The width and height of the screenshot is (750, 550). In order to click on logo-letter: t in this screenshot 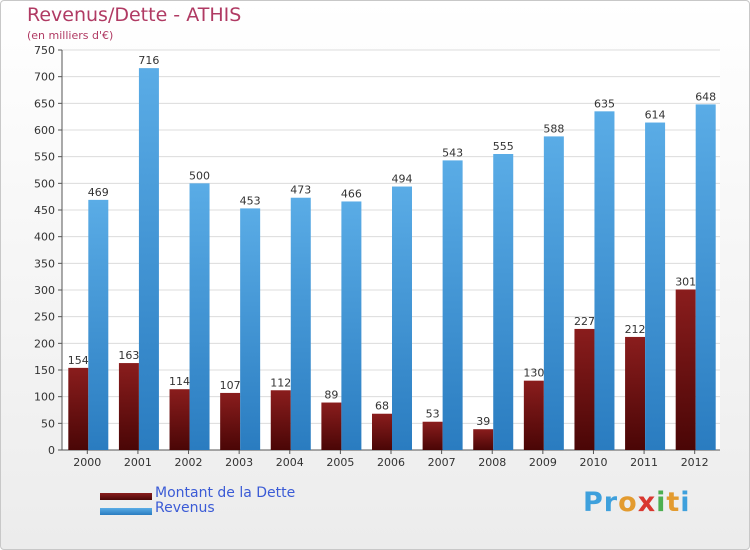, I will do `click(673, 502)`.